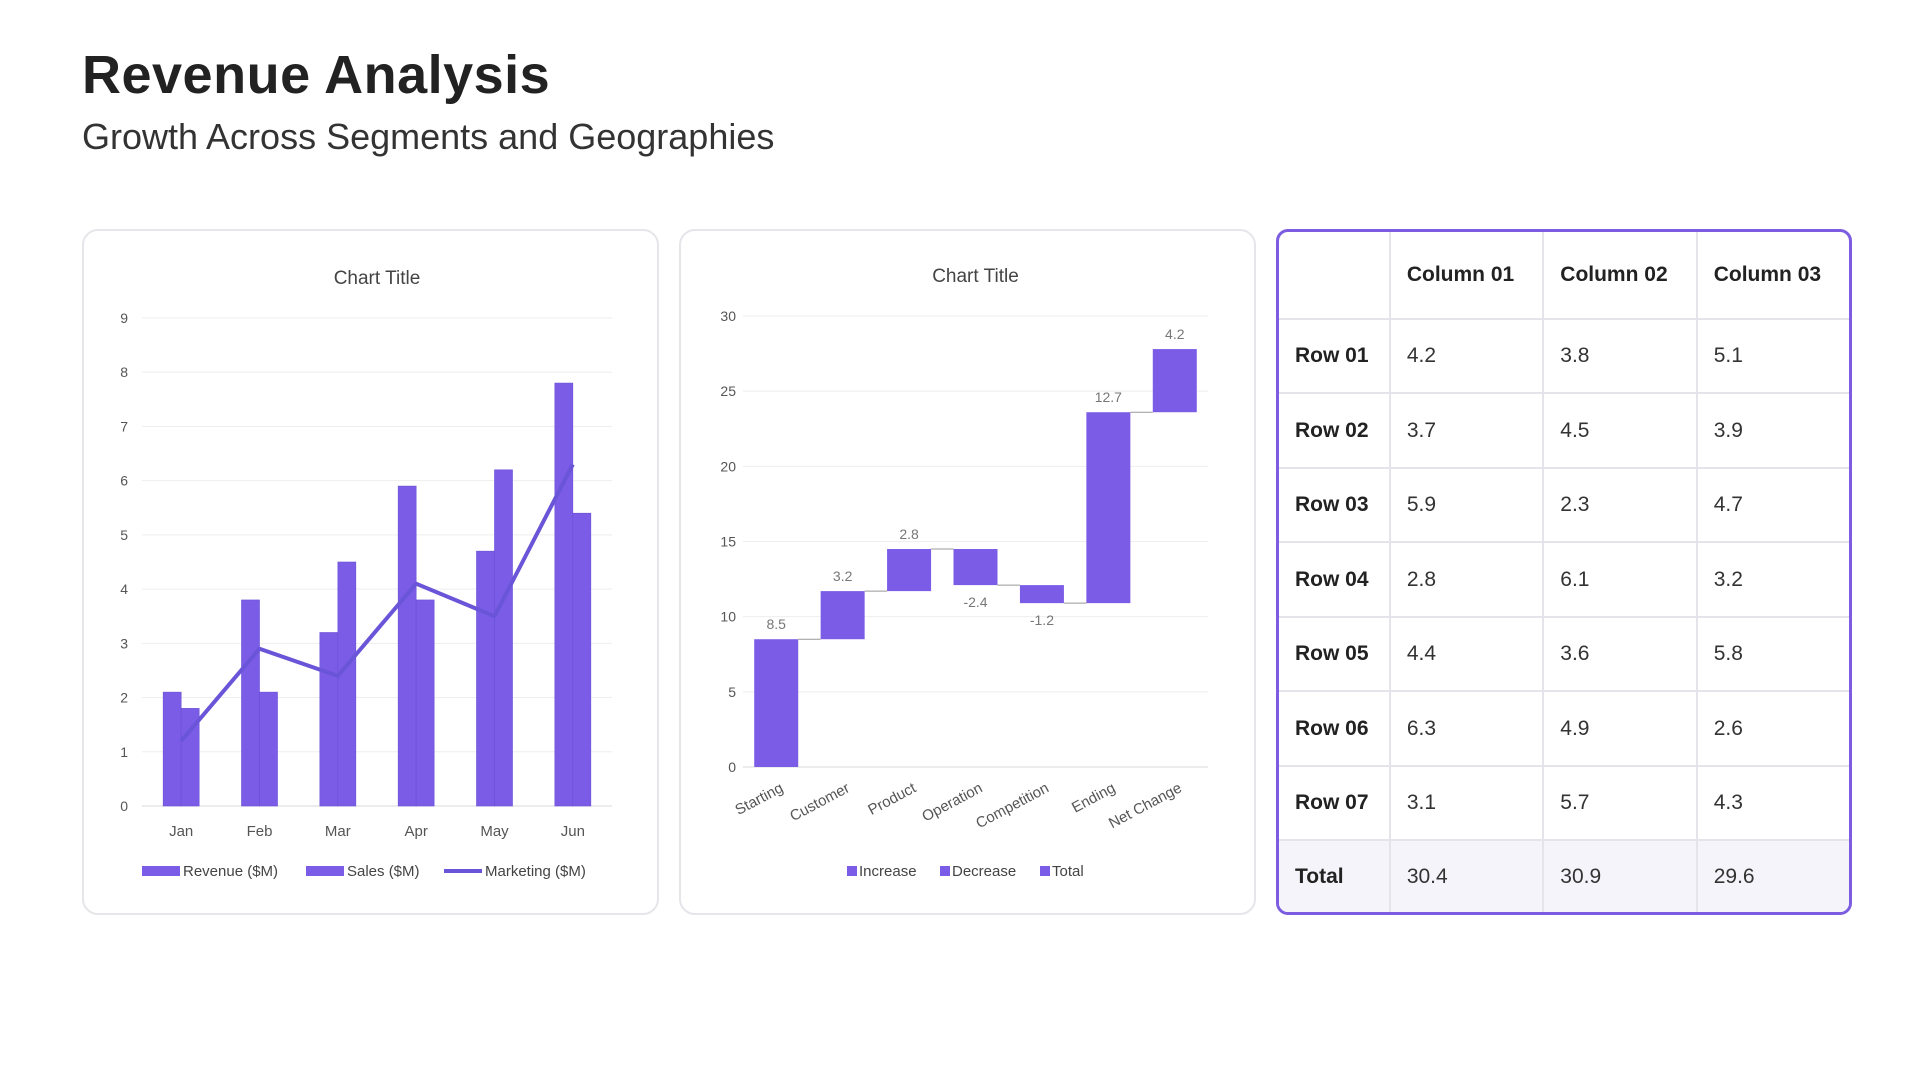 The width and height of the screenshot is (1920, 1080). Describe the element at coordinates (573, 831) in the screenshot. I see `x-tick-label: Jun` at that location.